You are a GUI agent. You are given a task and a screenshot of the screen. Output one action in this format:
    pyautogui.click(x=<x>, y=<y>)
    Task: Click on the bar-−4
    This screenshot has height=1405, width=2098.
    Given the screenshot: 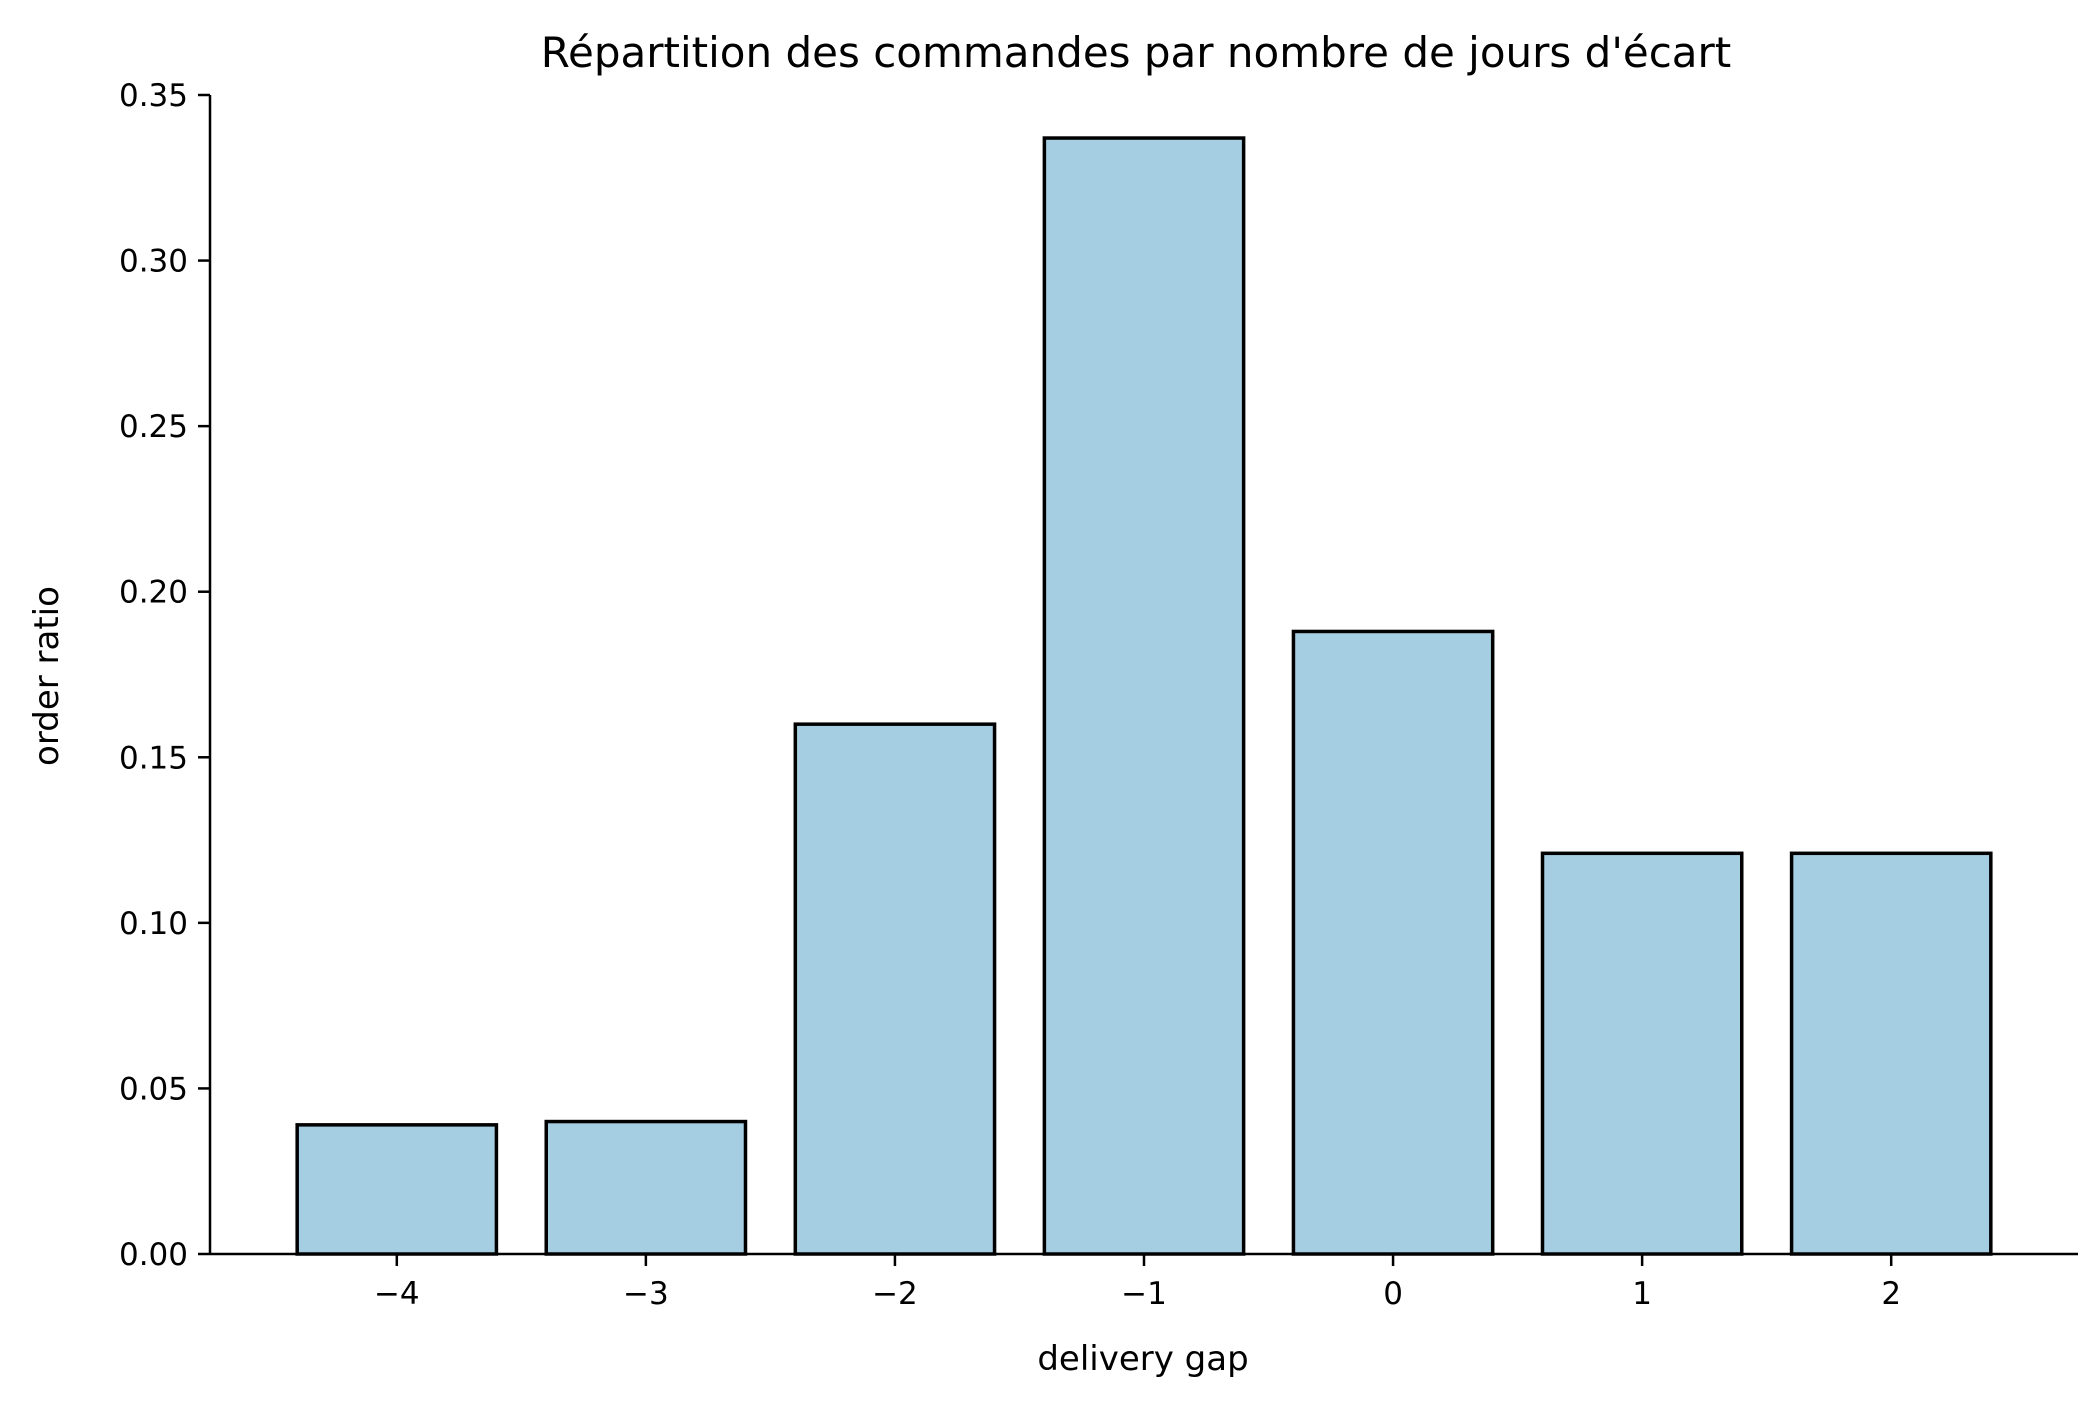 What is the action you would take?
    pyautogui.click(x=397, y=1189)
    